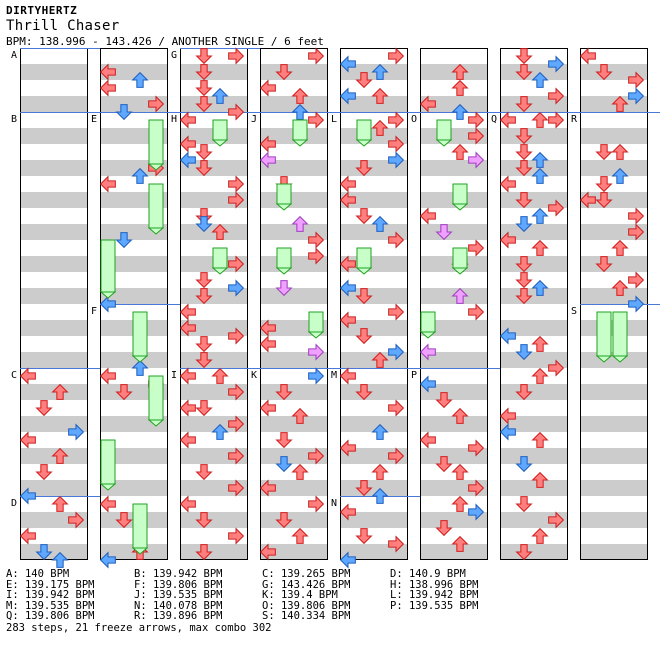  I want to click on section-label: O, so click(414, 119).